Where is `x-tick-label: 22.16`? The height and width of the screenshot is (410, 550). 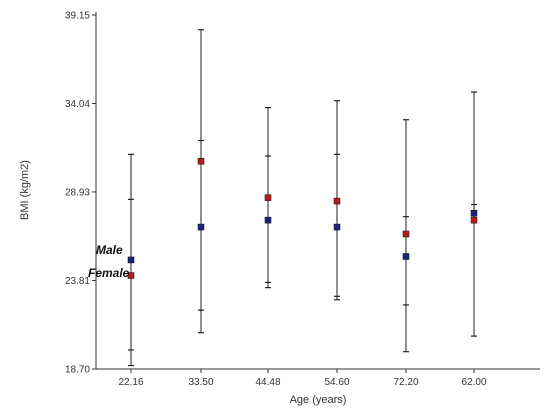 x-tick-label: 22.16 is located at coordinates (130, 382).